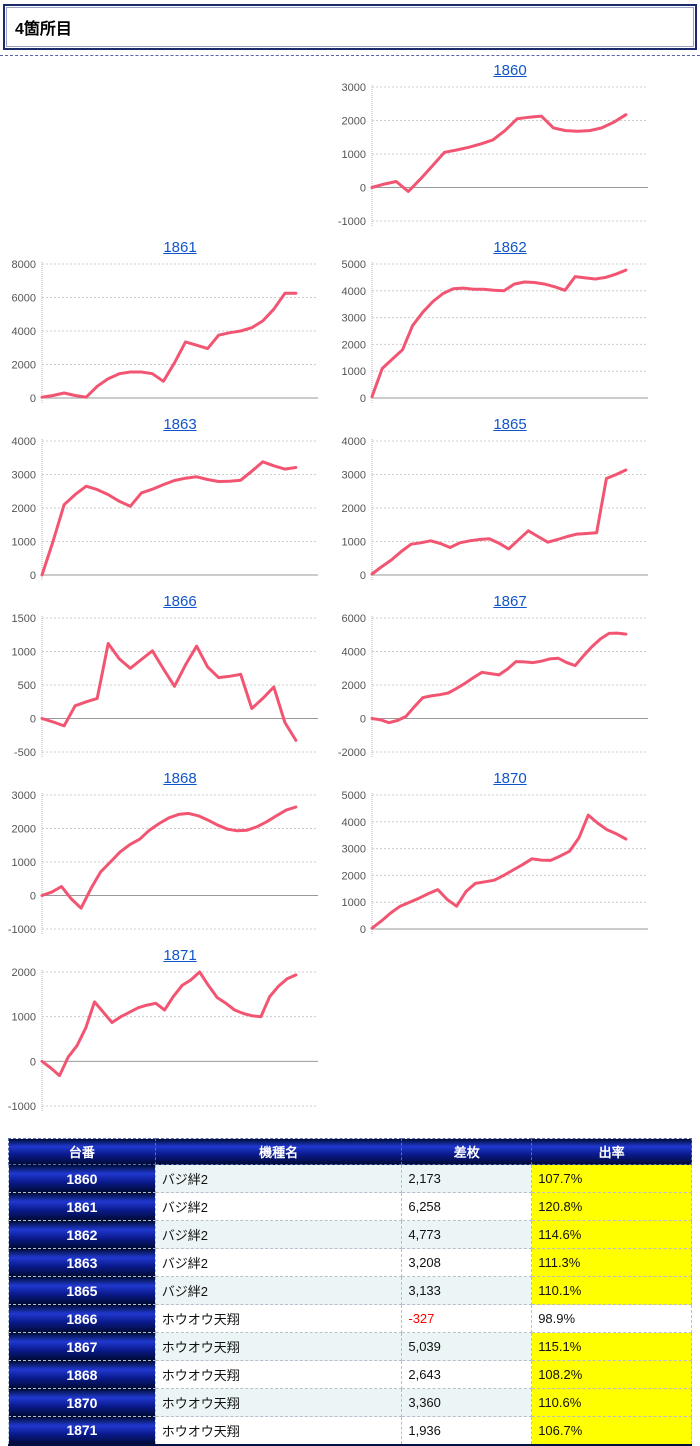 The image size is (700, 1446). I want to click on chart-block-1860: 1860 3000 2000 1000 0 -1000, so click(497, 150).